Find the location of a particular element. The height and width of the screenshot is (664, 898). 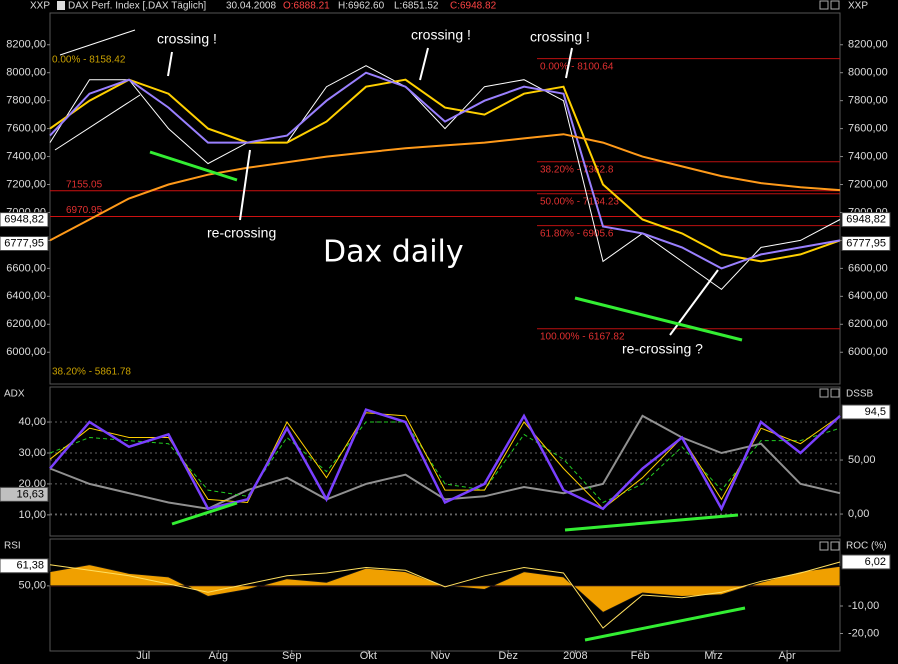

y2-tick-label: 6000,00 is located at coordinates (868, 352).